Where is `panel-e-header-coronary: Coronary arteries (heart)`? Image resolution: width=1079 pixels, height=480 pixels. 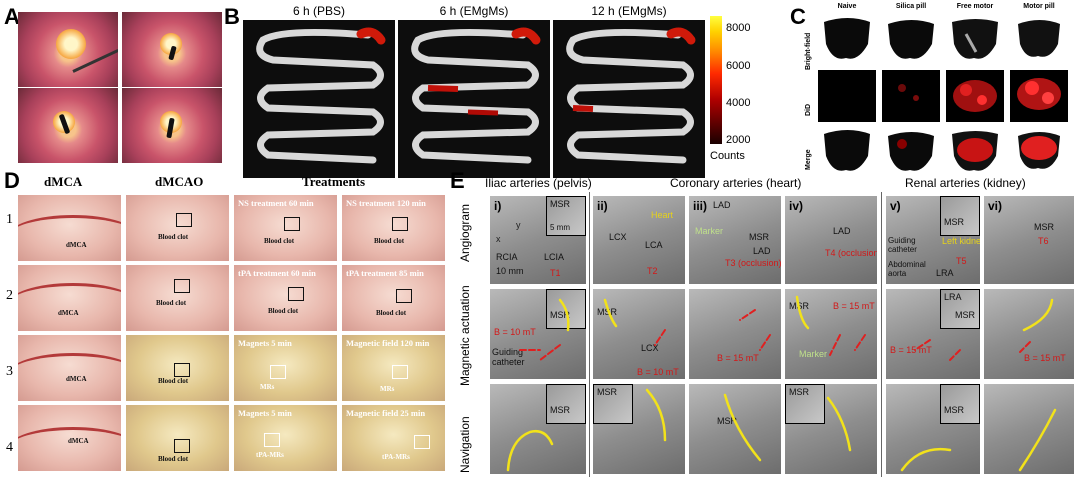
panel-e-header-coronary: Coronary arteries (heart) is located at coordinates (736, 183).